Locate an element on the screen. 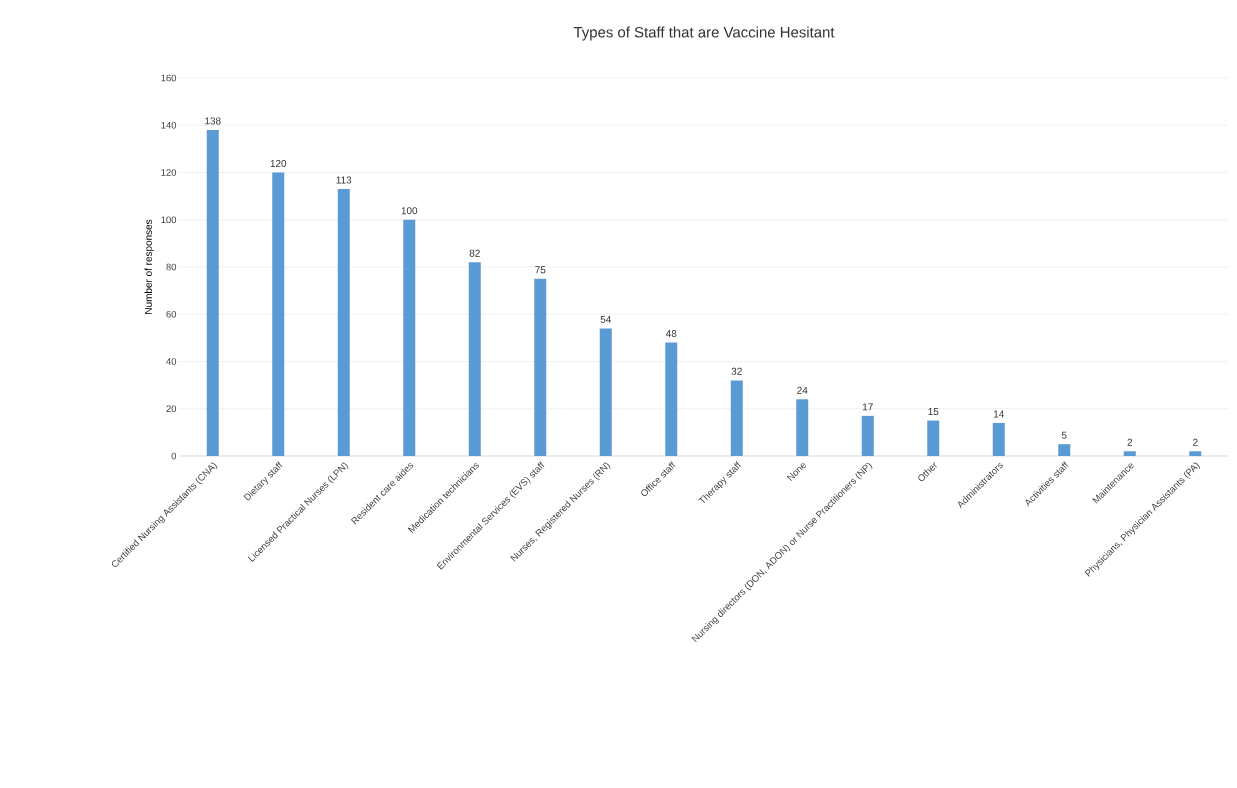 The width and height of the screenshot is (1237, 788). y-tick-label: 20 is located at coordinates (171, 409).